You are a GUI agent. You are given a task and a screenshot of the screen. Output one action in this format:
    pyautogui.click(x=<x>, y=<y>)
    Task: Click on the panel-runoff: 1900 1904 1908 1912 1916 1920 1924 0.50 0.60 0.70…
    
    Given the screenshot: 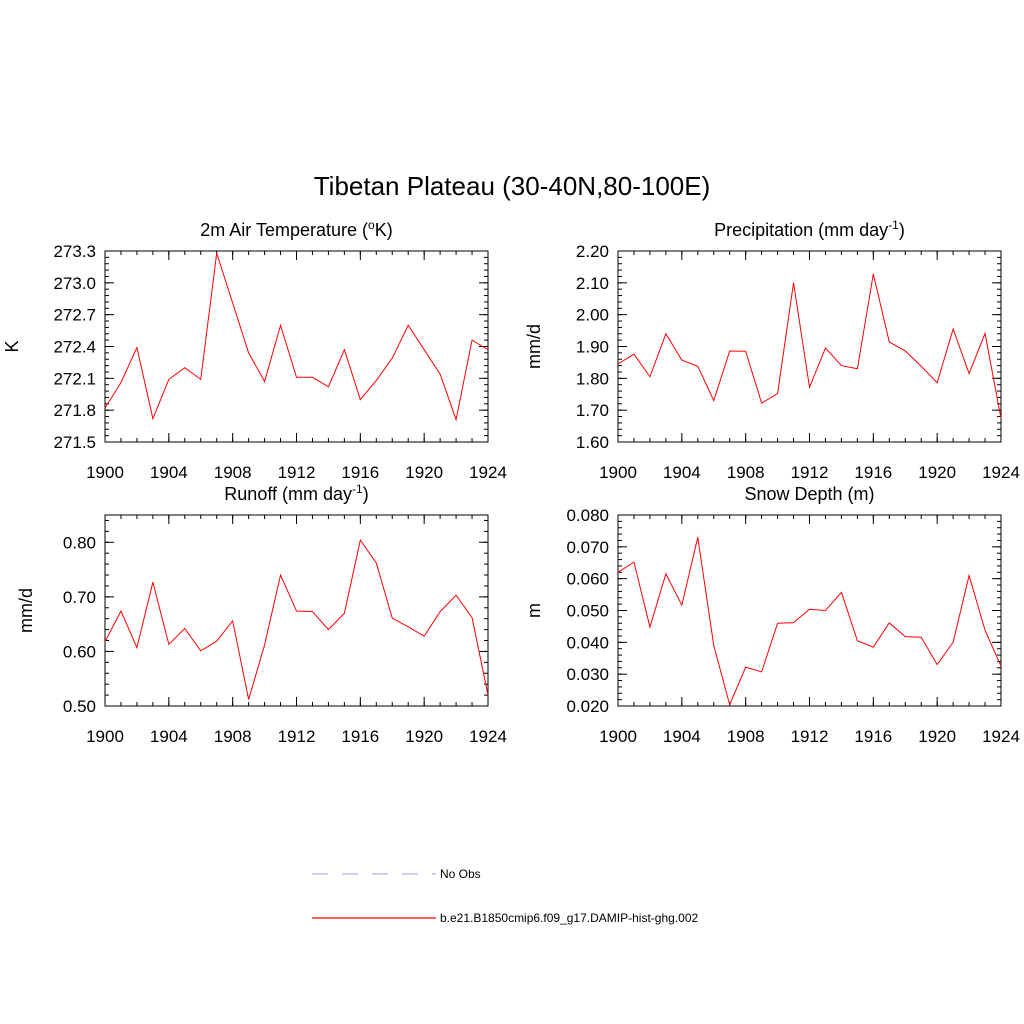 What is the action you would take?
    pyautogui.click(x=261, y=614)
    